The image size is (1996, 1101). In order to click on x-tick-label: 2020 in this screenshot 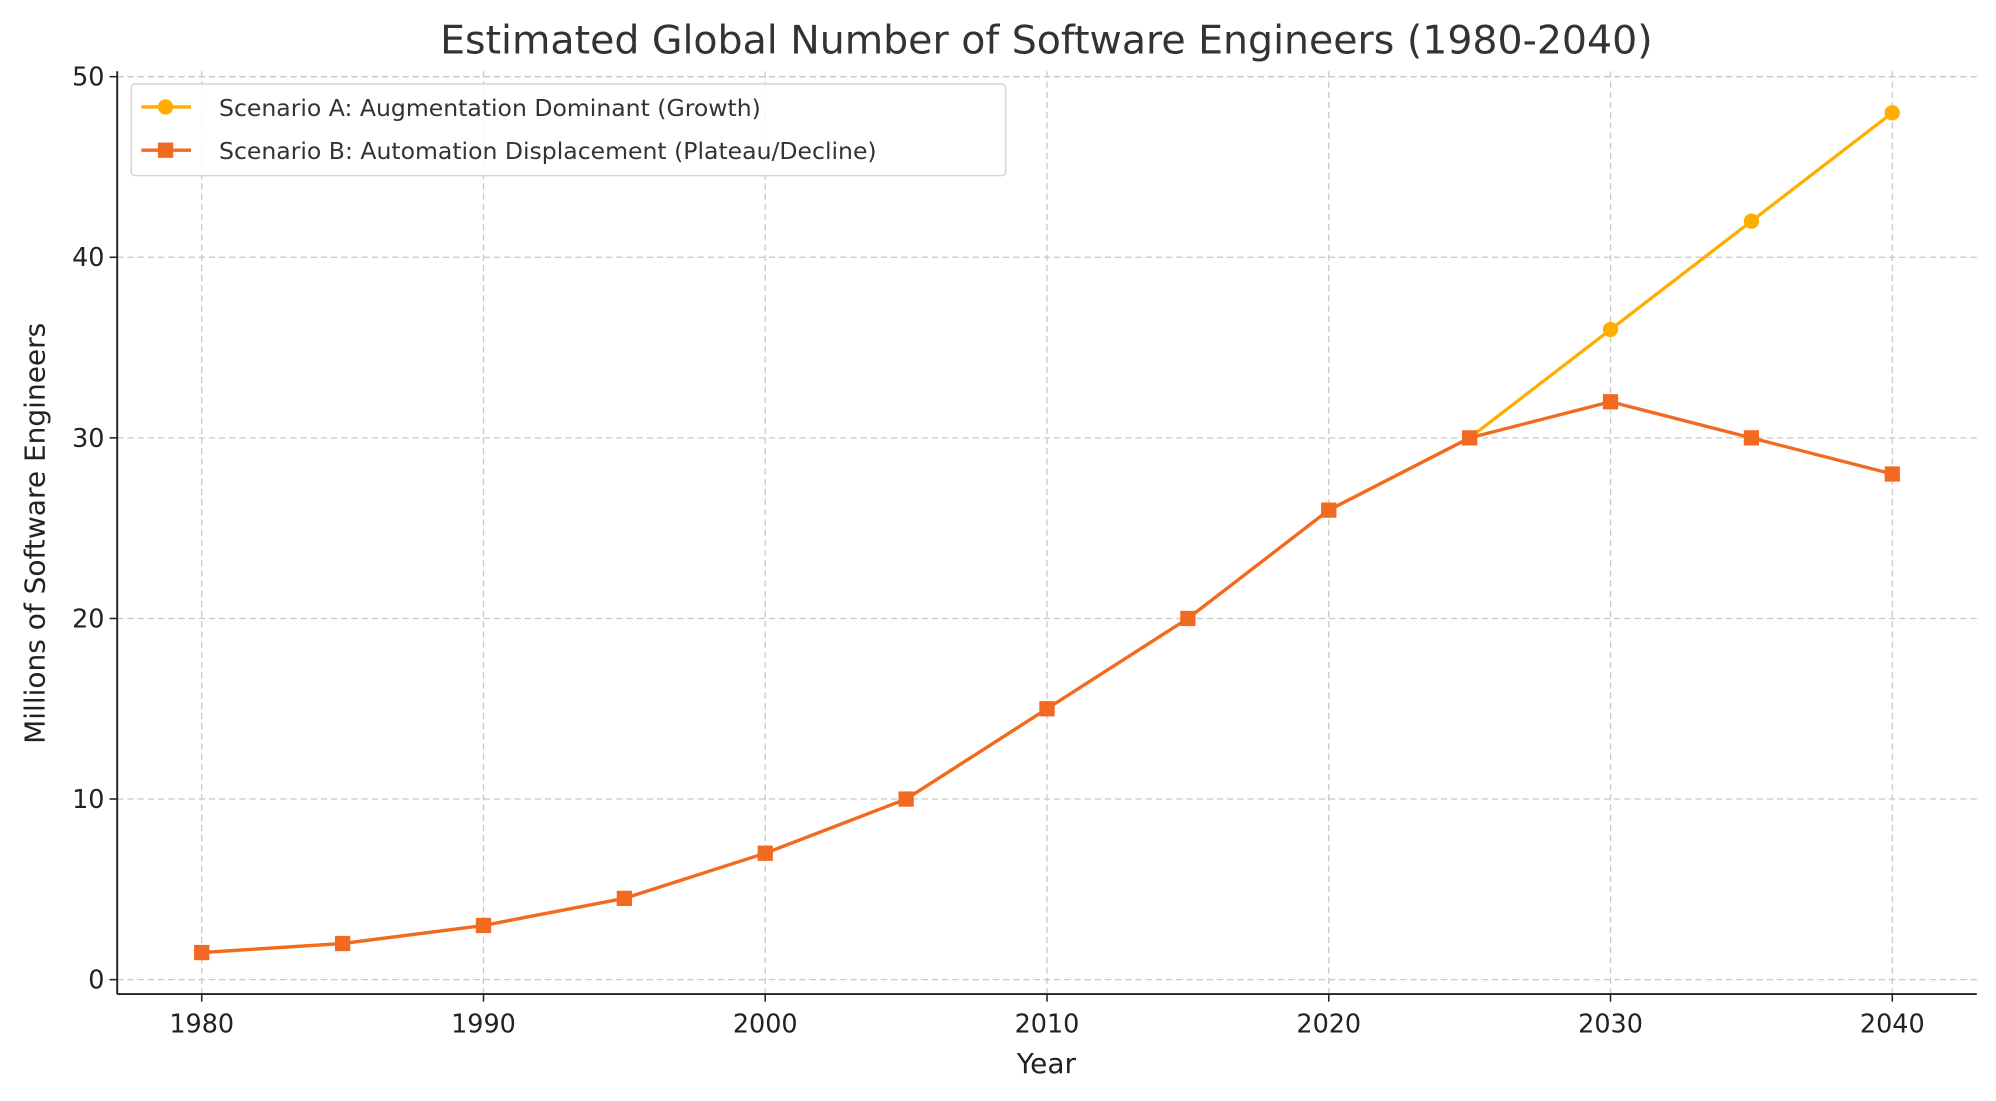, I will do `click(1328, 1024)`.